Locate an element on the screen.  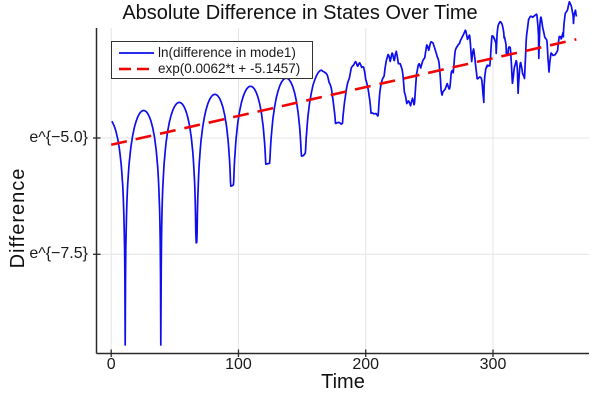
y-tick-label: e^{−7.5} is located at coordinates (58, 254).